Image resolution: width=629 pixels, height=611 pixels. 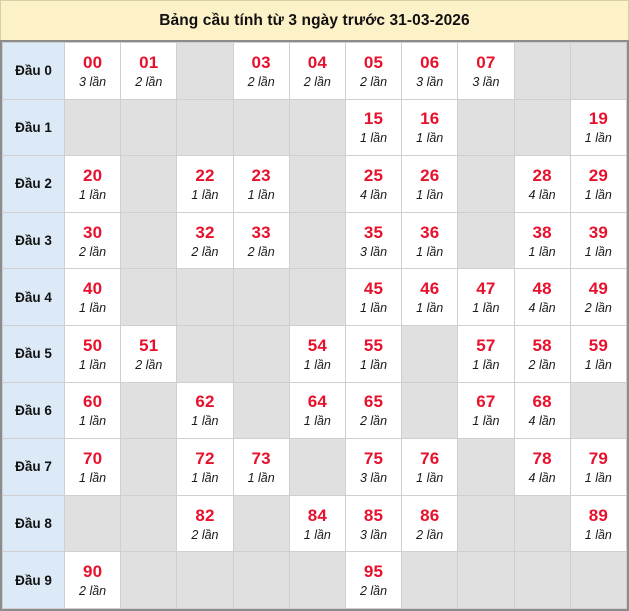 I want to click on number-value: 49, so click(x=598, y=289).